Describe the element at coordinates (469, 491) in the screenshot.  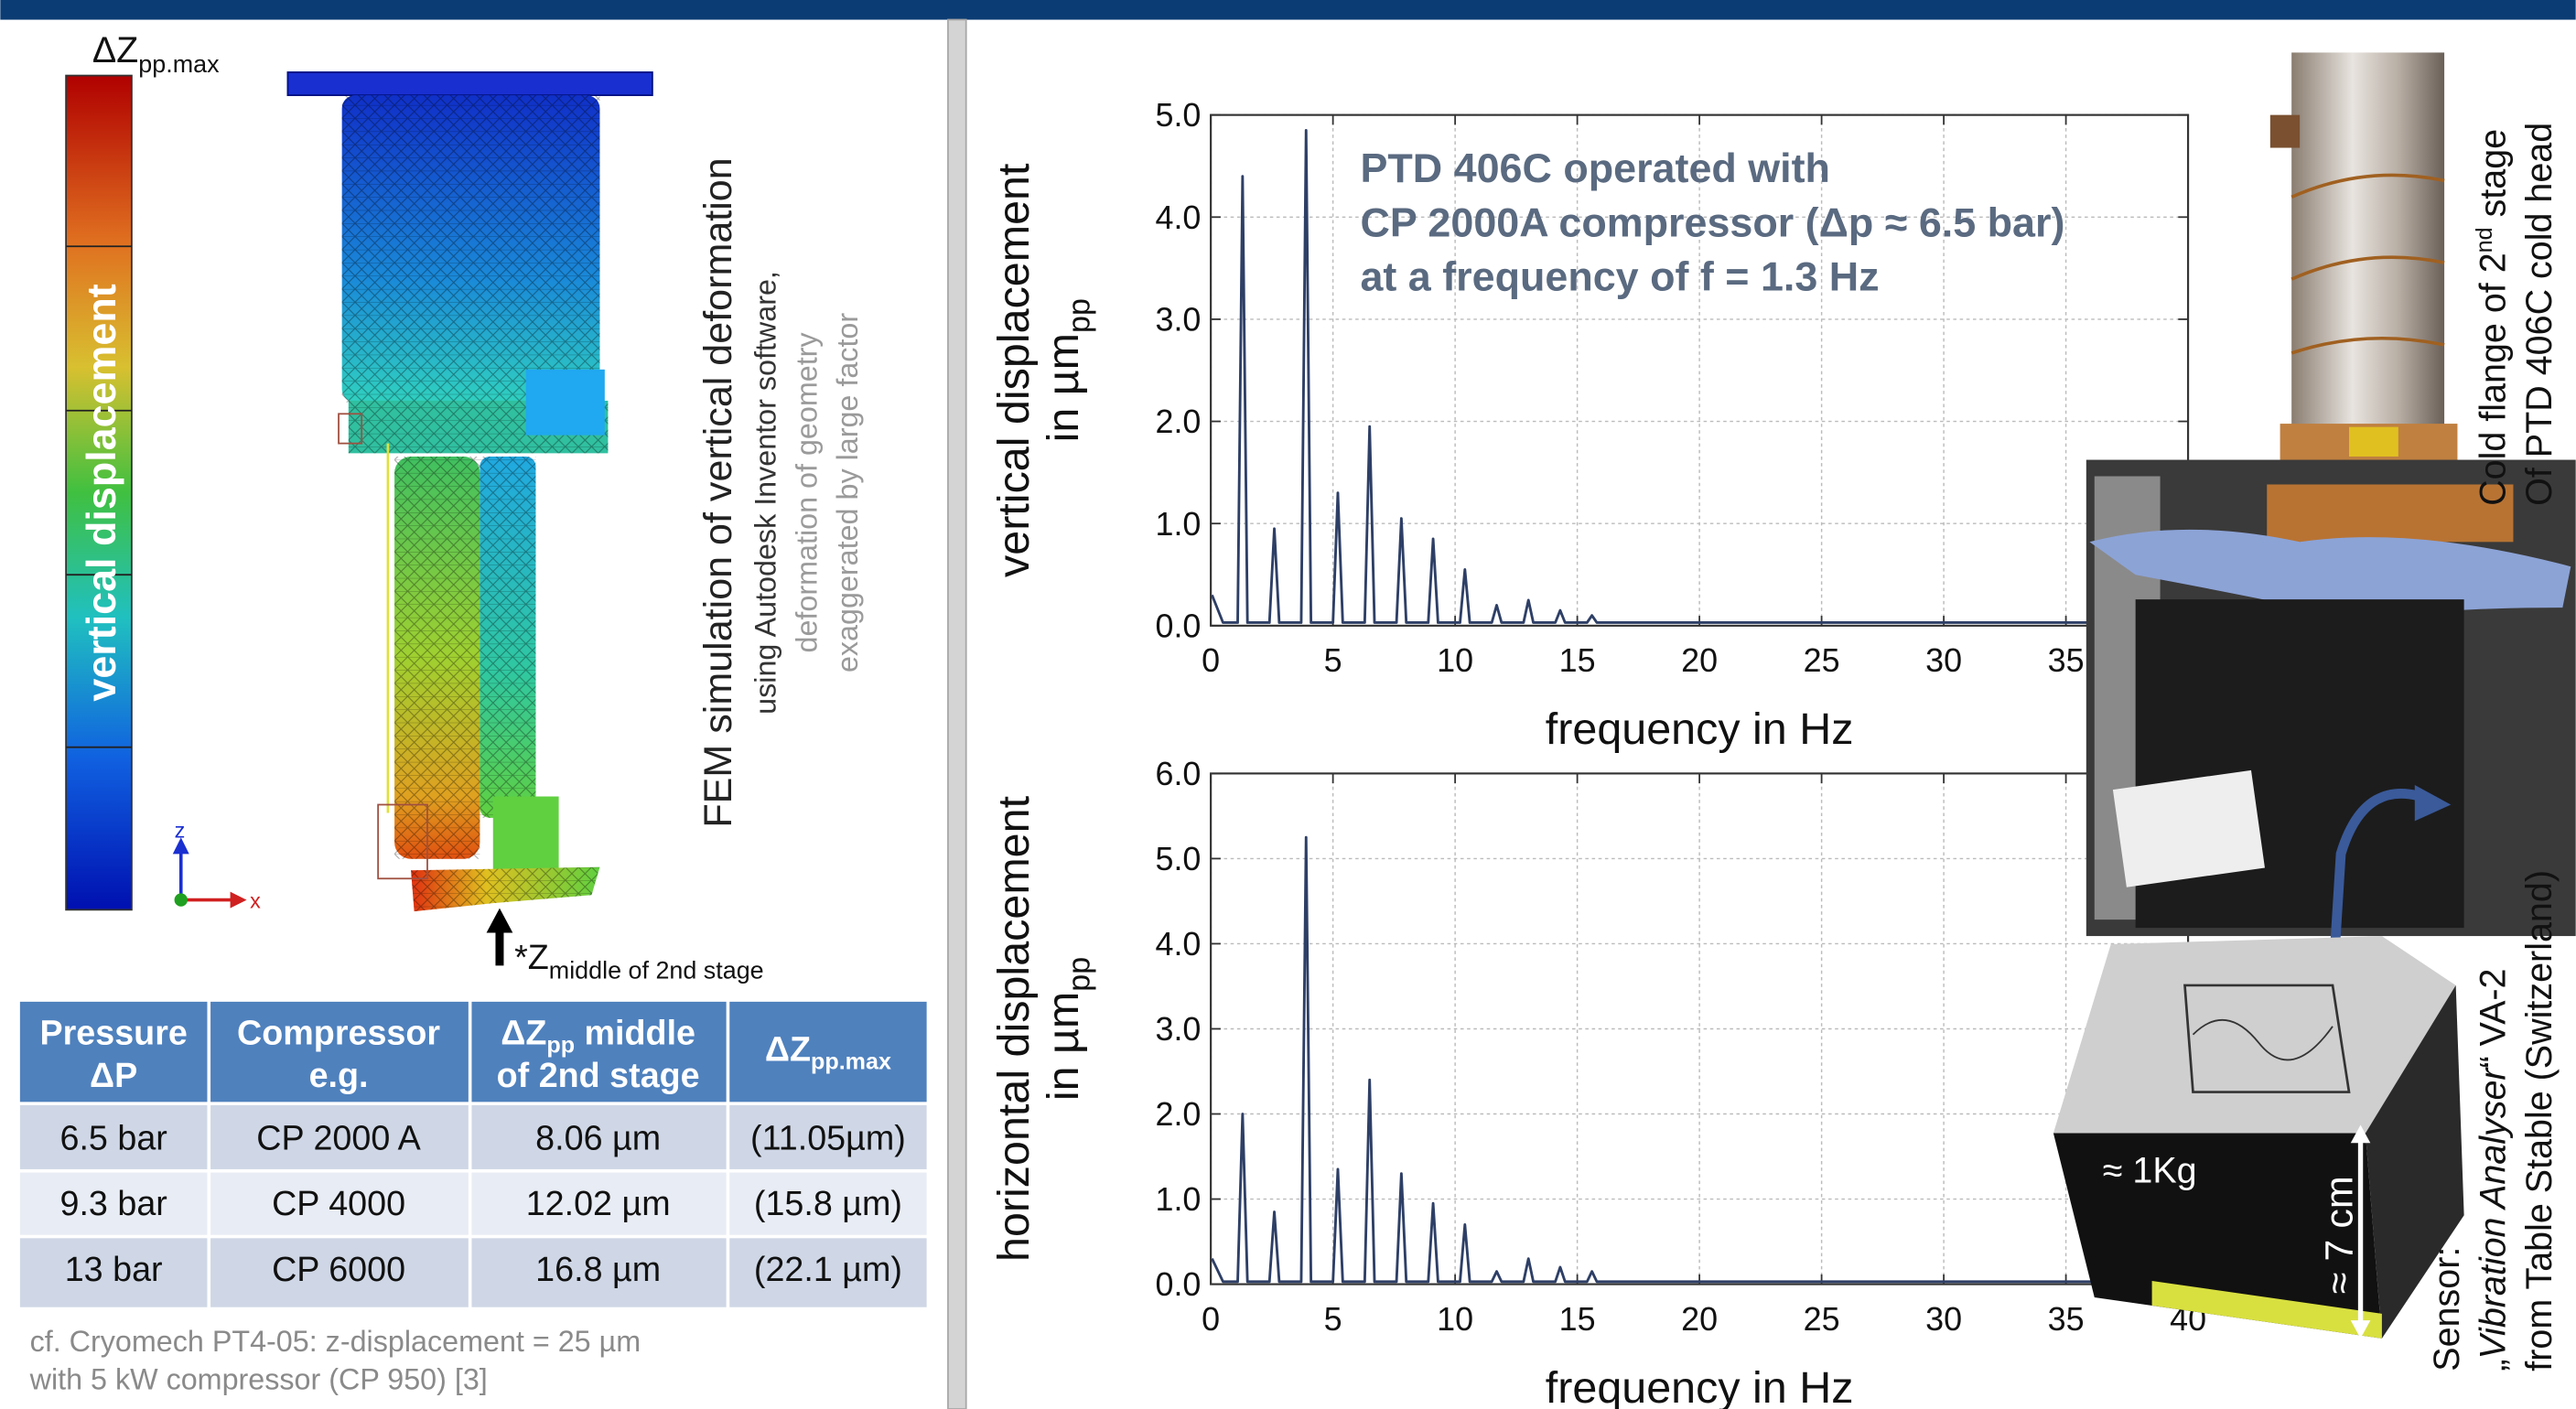
I see `fem-model` at that location.